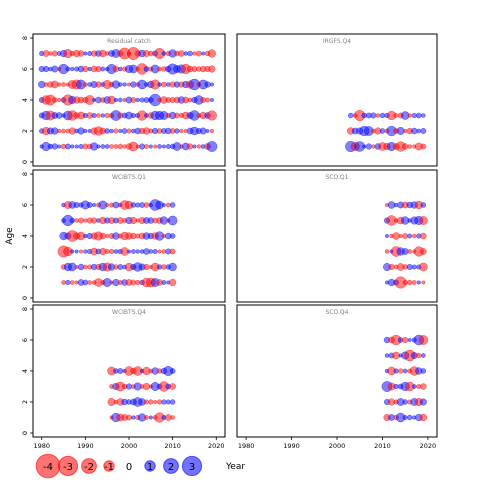 This screenshot has height=480, width=480. Describe the element at coordinates (129, 312) in the screenshot. I see `panel-title: WCIBTS.Q4` at that location.